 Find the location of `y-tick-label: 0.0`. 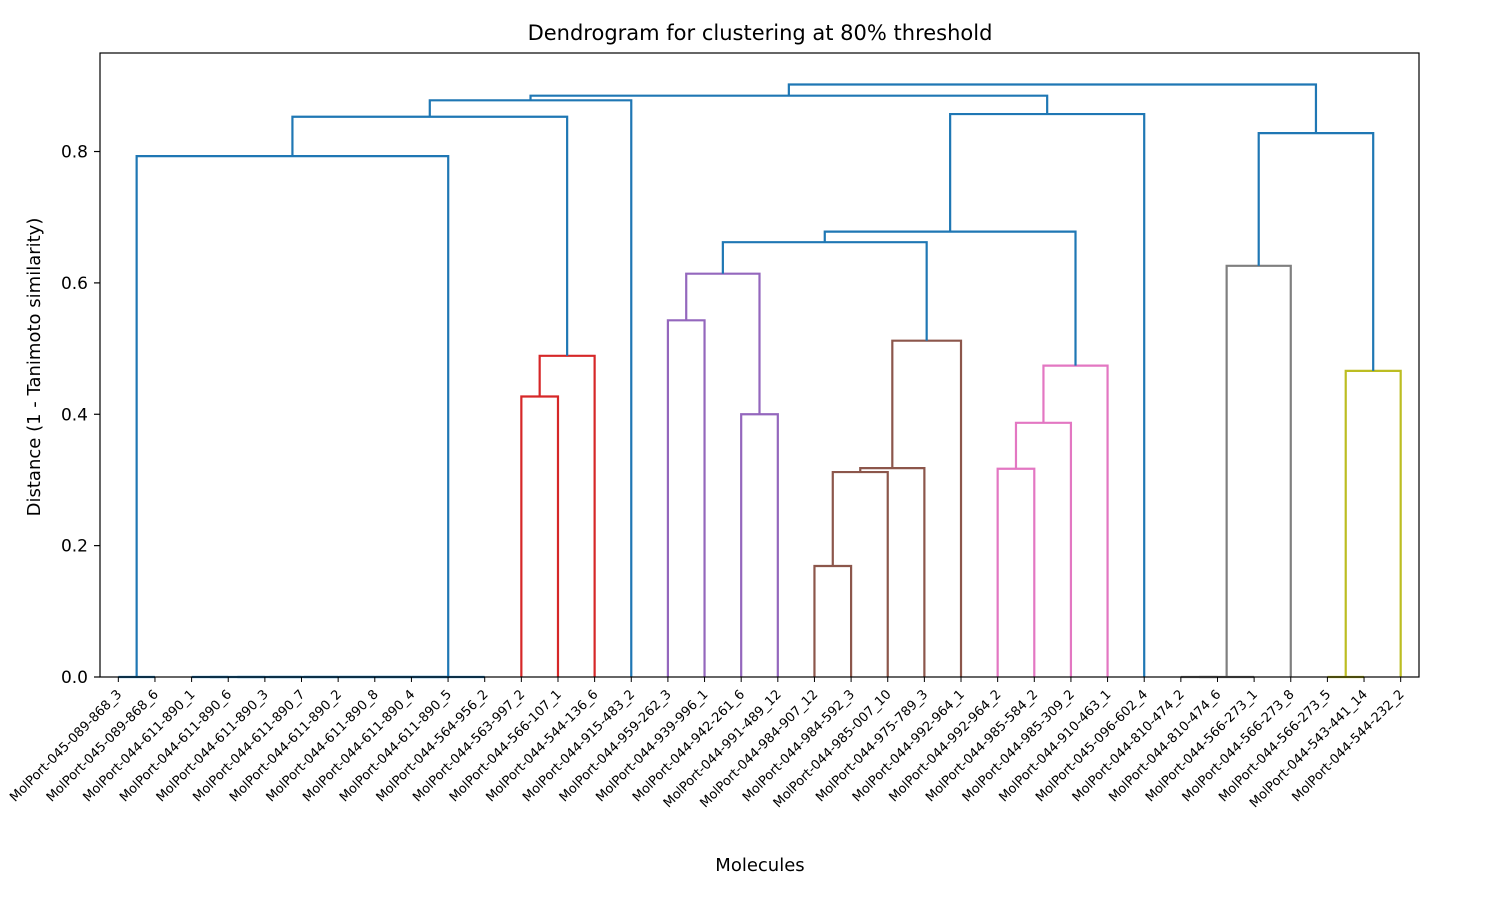

y-tick-label: 0.0 is located at coordinates (74, 678).